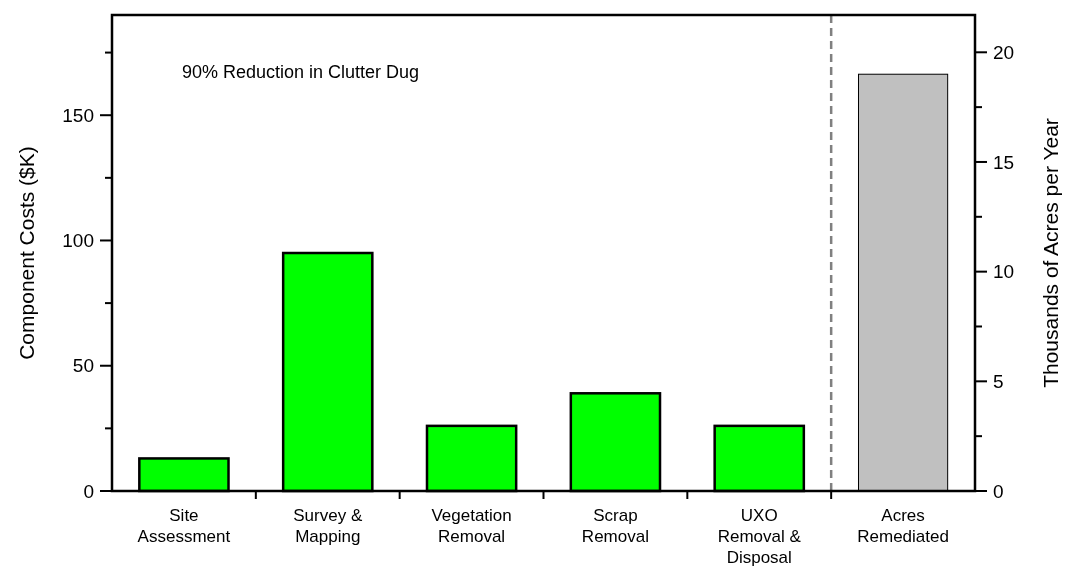  Describe the element at coordinates (26, 253) in the screenshot. I see `y-axis-title: Component Costs ($K)` at that location.